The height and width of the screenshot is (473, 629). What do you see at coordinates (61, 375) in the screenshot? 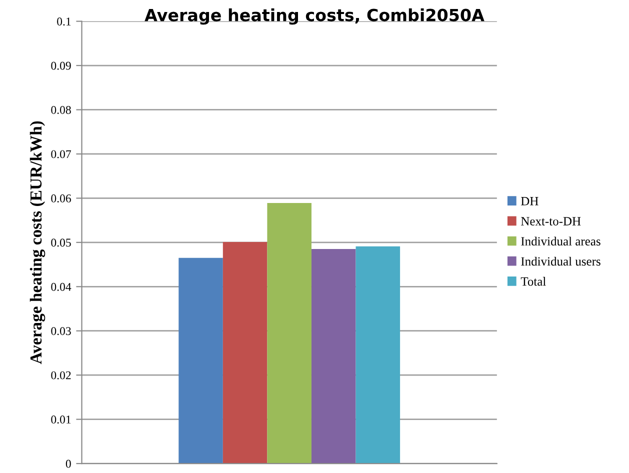
I see `y-tick-label: 0.02` at bounding box center [61, 375].